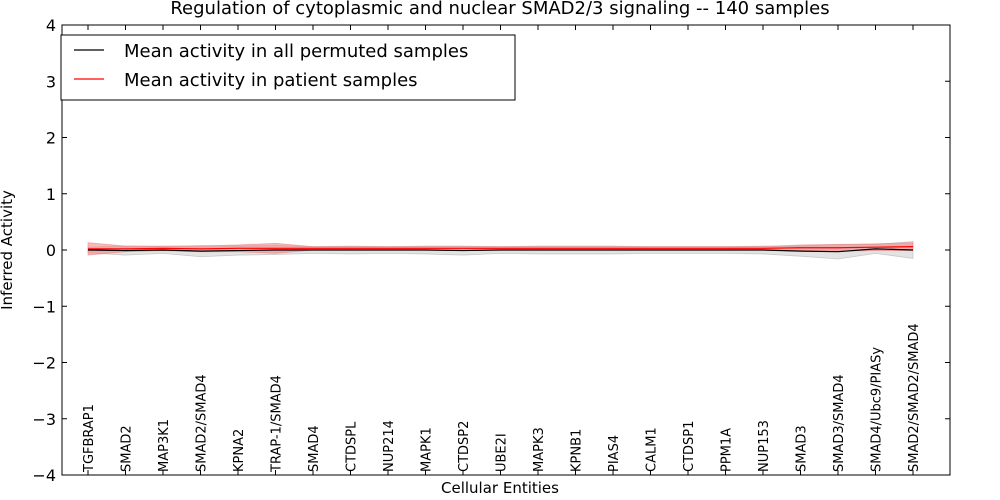 This screenshot has height=500, width=1000. I want to click on x-tick-label: UBE2I, so click(502, 452).